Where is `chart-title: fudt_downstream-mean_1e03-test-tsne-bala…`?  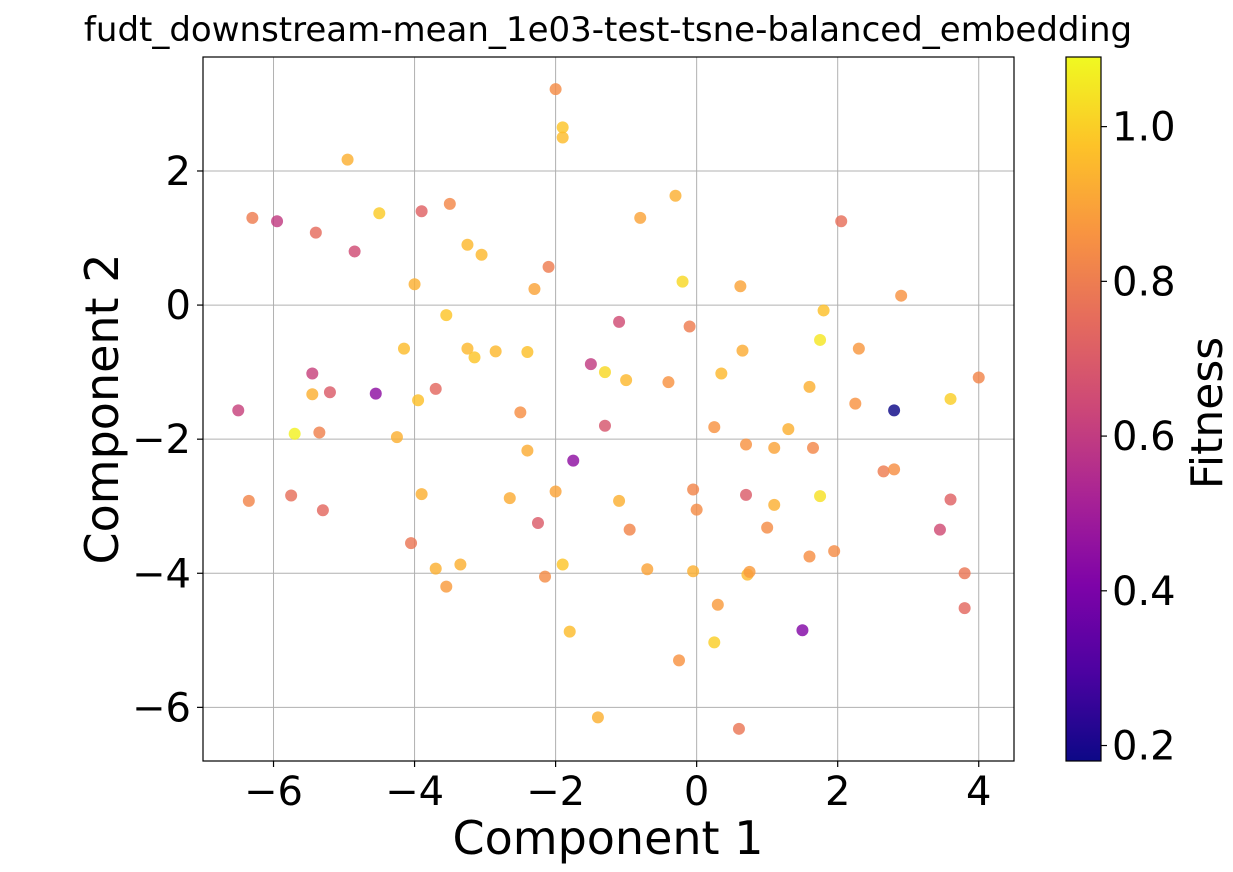
chart-title: fudt_downstream-mean_1e03-test-tsne-bala… is located at coordinates (608, 30).